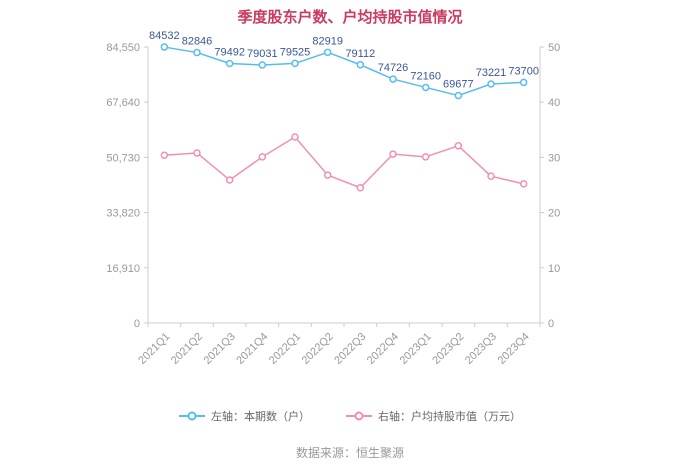 This screenshot has width=700, height=473. I want to click on legend-item-shareholder-count: 左轴：本期数（户）, so click(244, 416).